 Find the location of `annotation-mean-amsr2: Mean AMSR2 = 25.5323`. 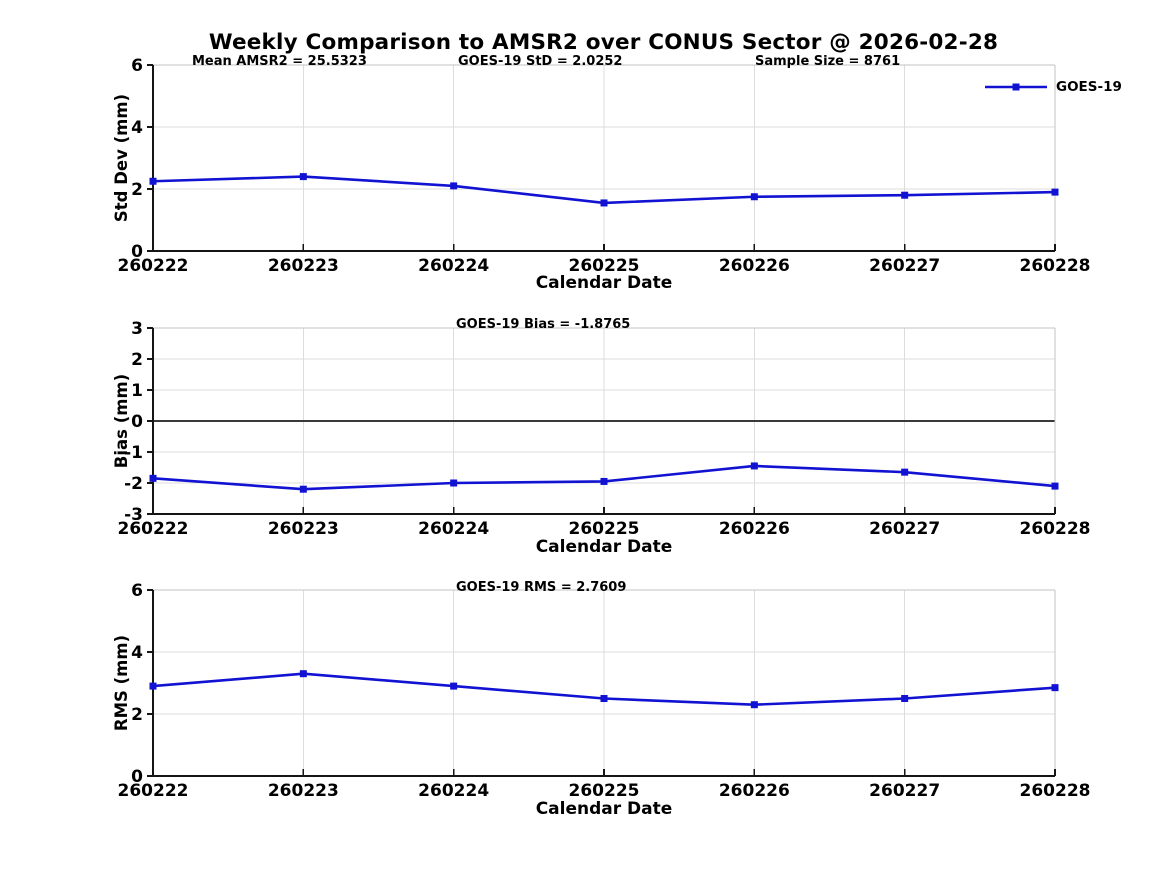

annotation-mean-amsr2: Mean AMSR2 = 25.5323 is located at coordinates (279, 61).